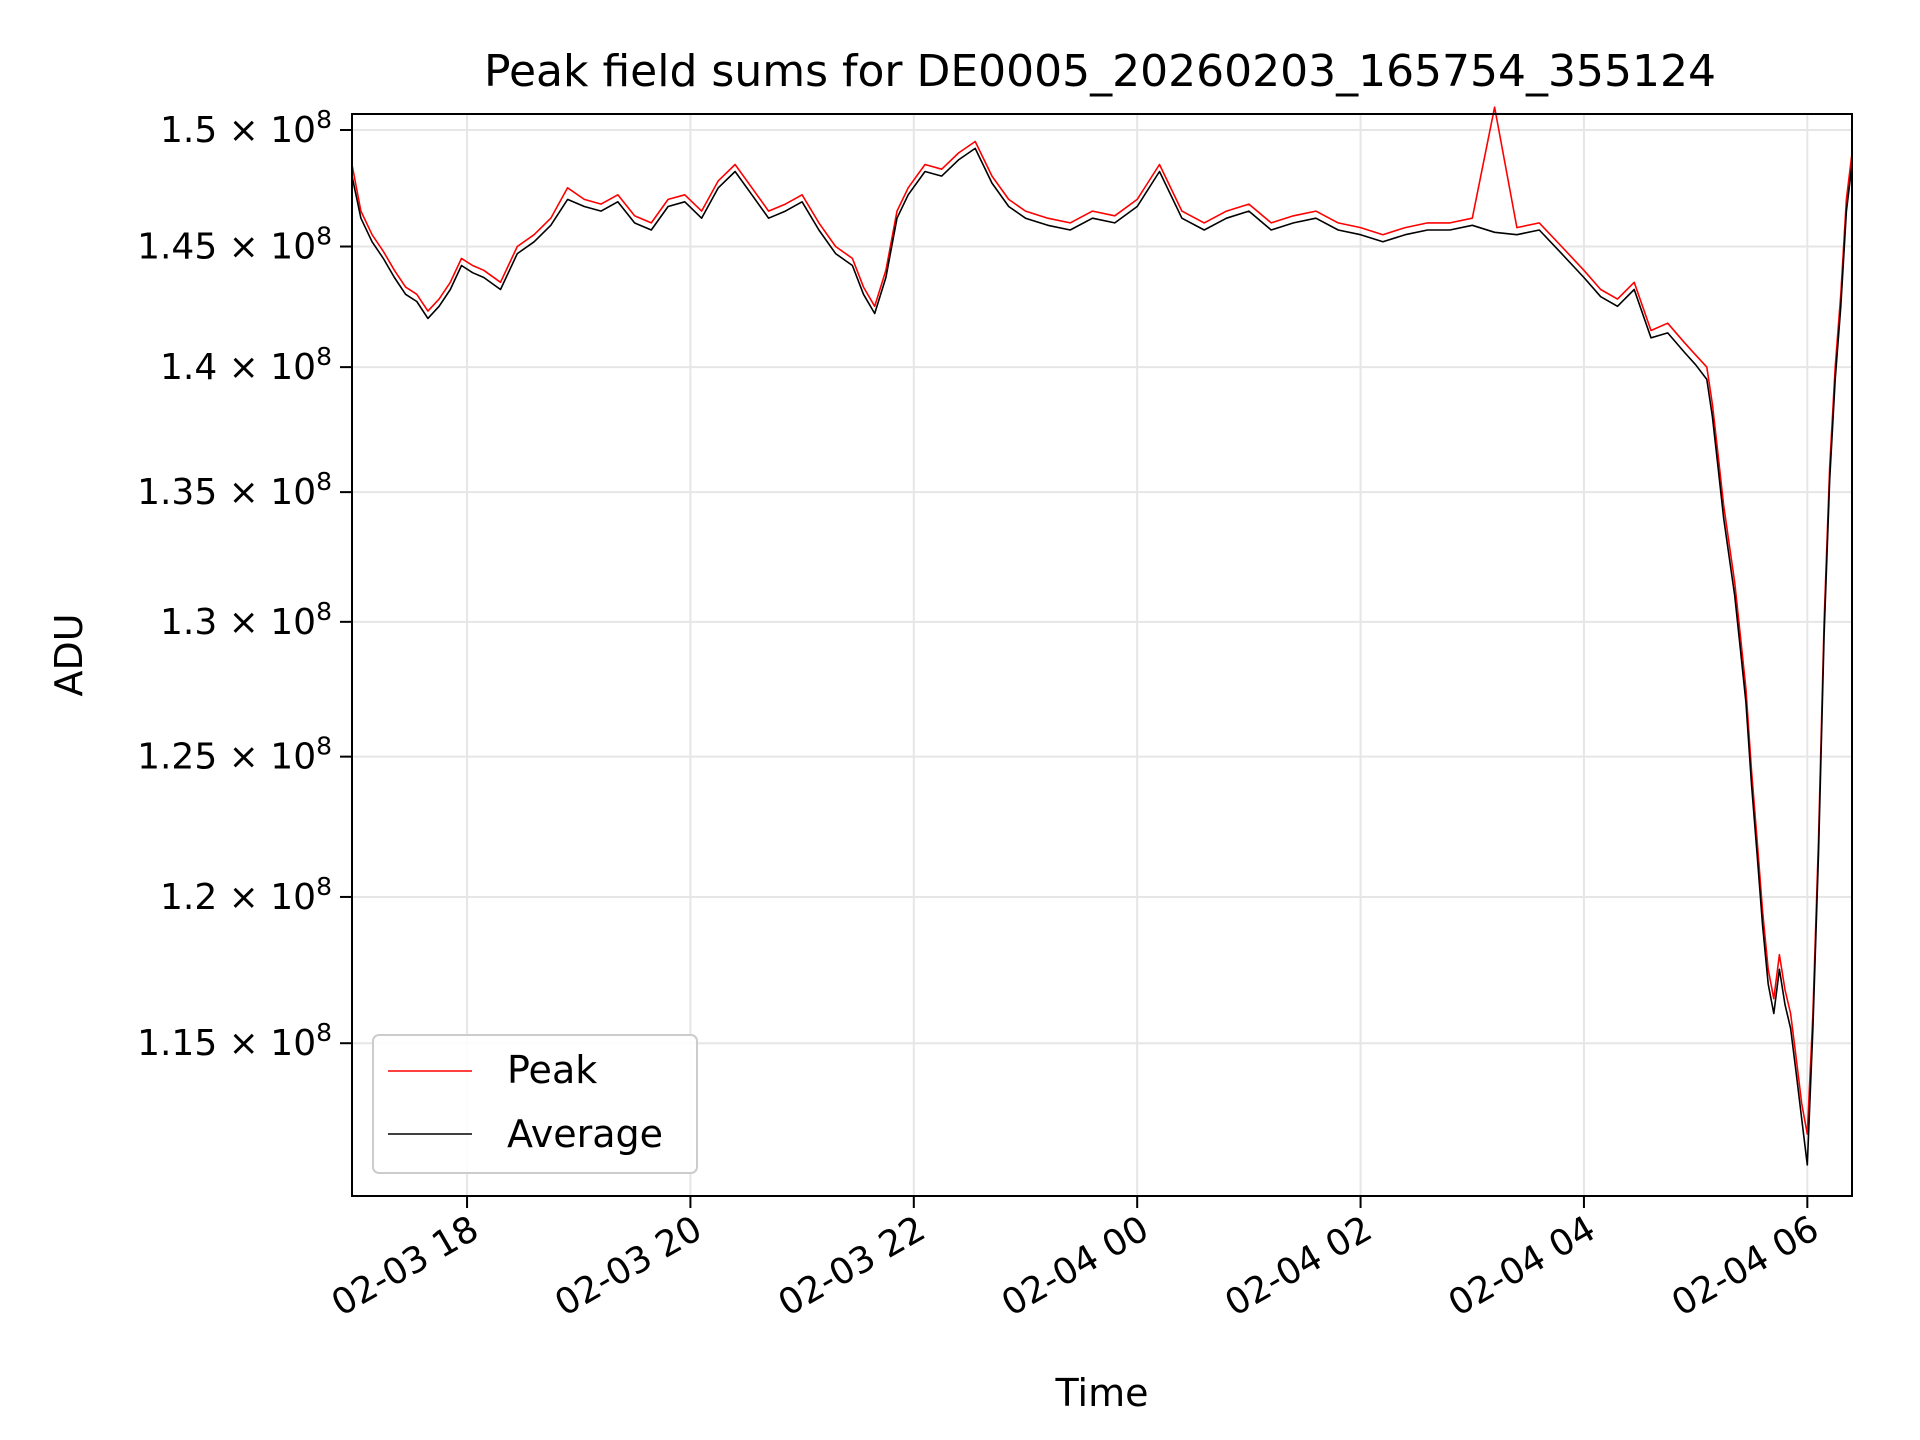 This screenshot has height=1440, width=1920. What do you see at coordinates (69, 654) in the screenshot?
I see `y-axis-label: ADU` at bounding box center [69, 654].